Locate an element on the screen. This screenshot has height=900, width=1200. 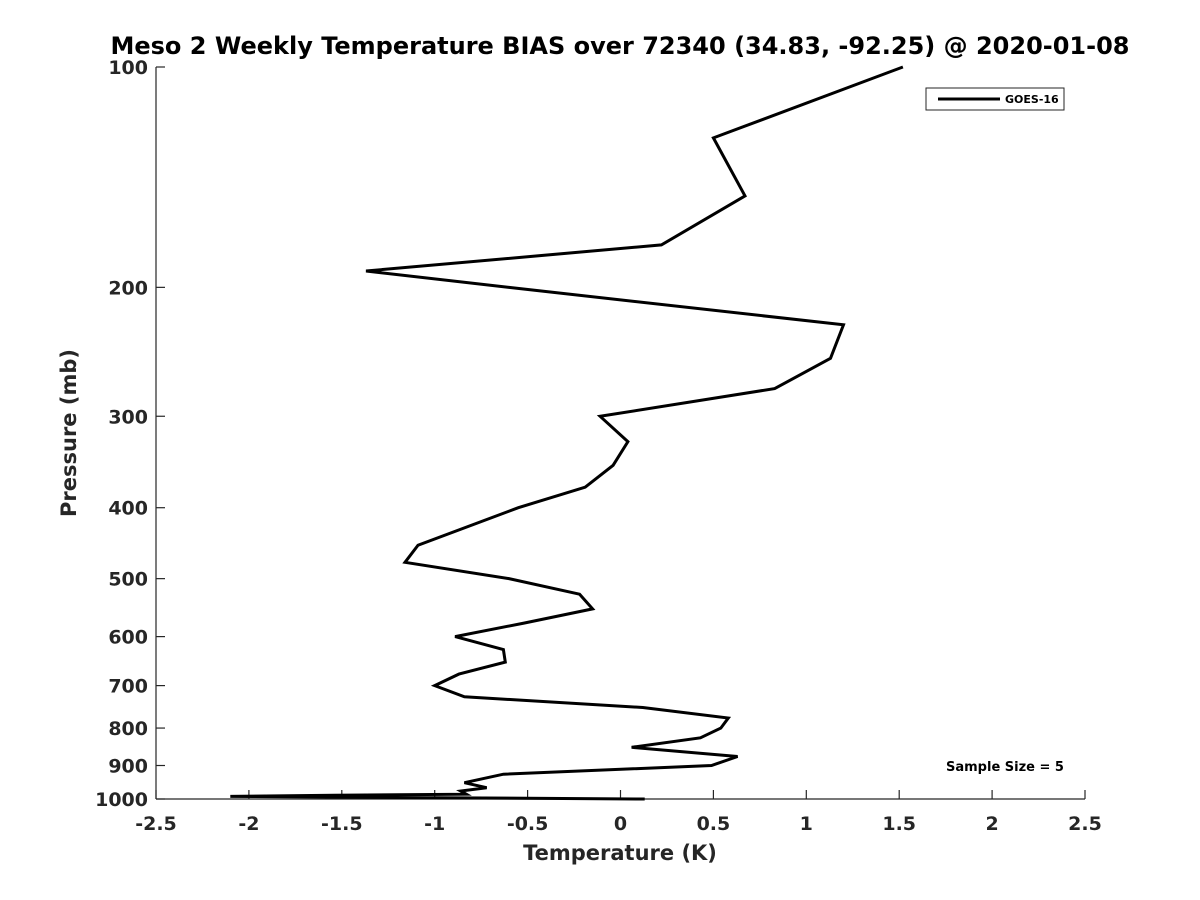
x-tick-label: 0.5 is located at coordinates (714, 824).